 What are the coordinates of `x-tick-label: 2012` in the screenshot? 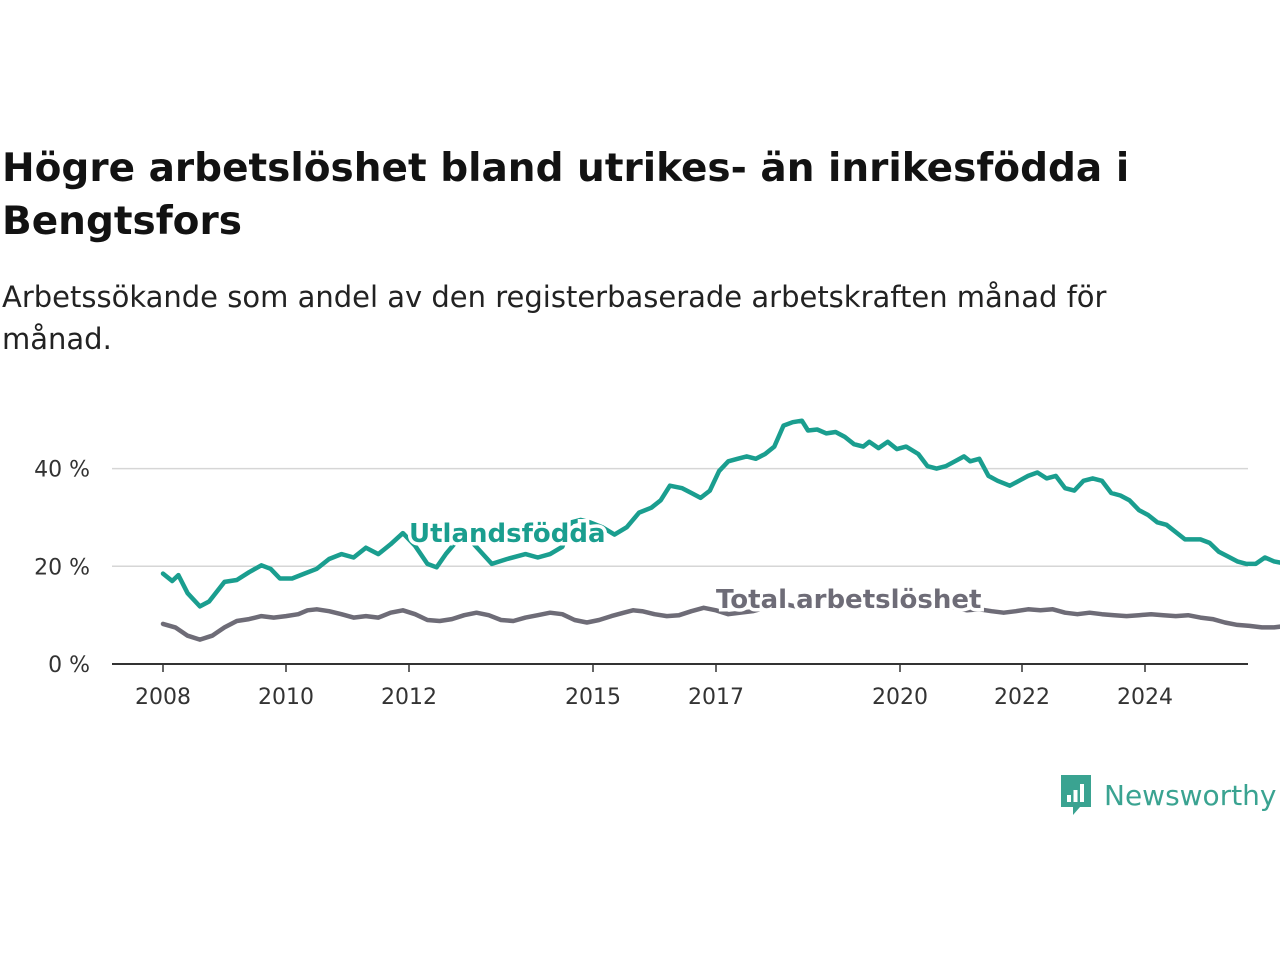 It's located at (409, 697).